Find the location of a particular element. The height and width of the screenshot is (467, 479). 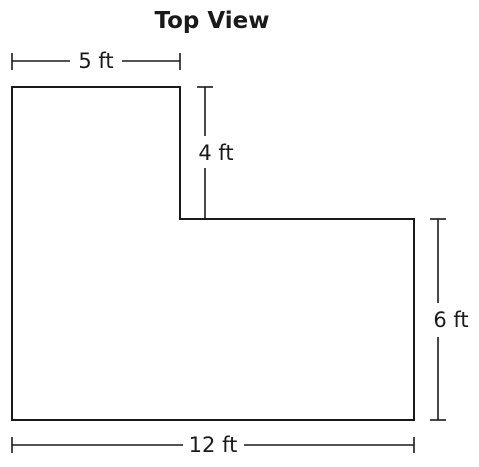

top-width-label: 5 ft is located at coordinates (95, 61).